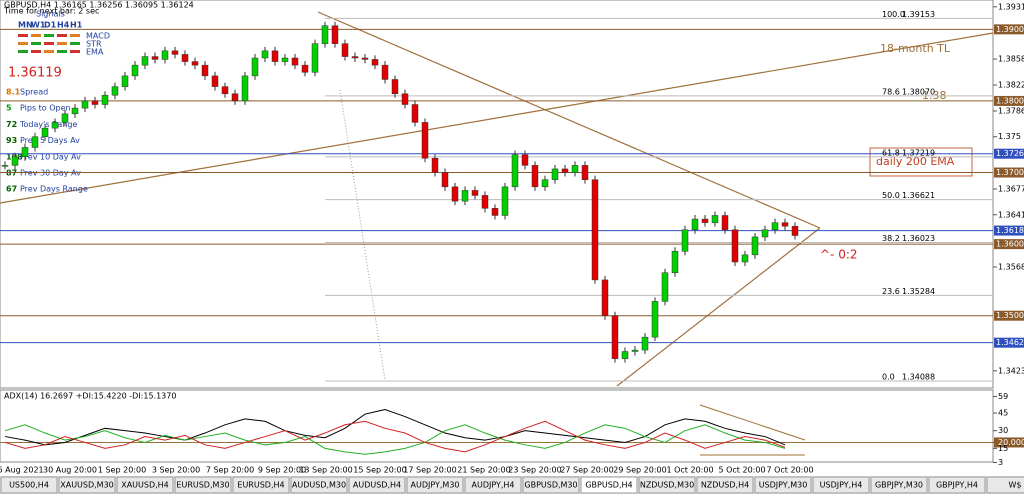 The height and width of the screenshot is (498, 1024). Describe the element at coordinates (891, 91) in the screenshot. I see `fib-ratio: 78.6` at that location.